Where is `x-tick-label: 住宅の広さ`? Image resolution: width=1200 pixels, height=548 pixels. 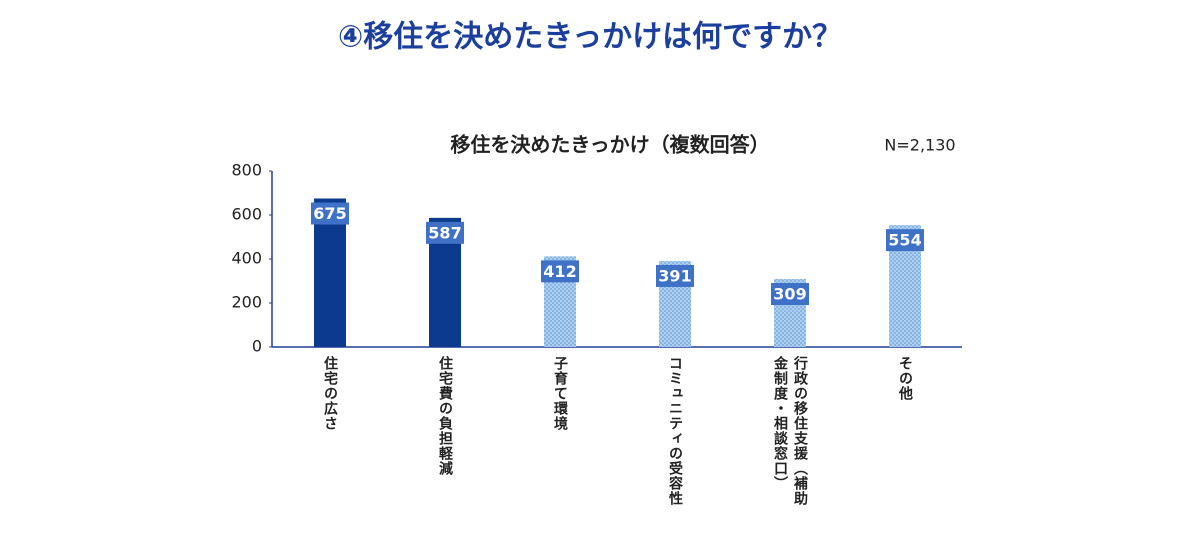 x-tick-label: 住宅の広さ is located at coordinates (330, 393).